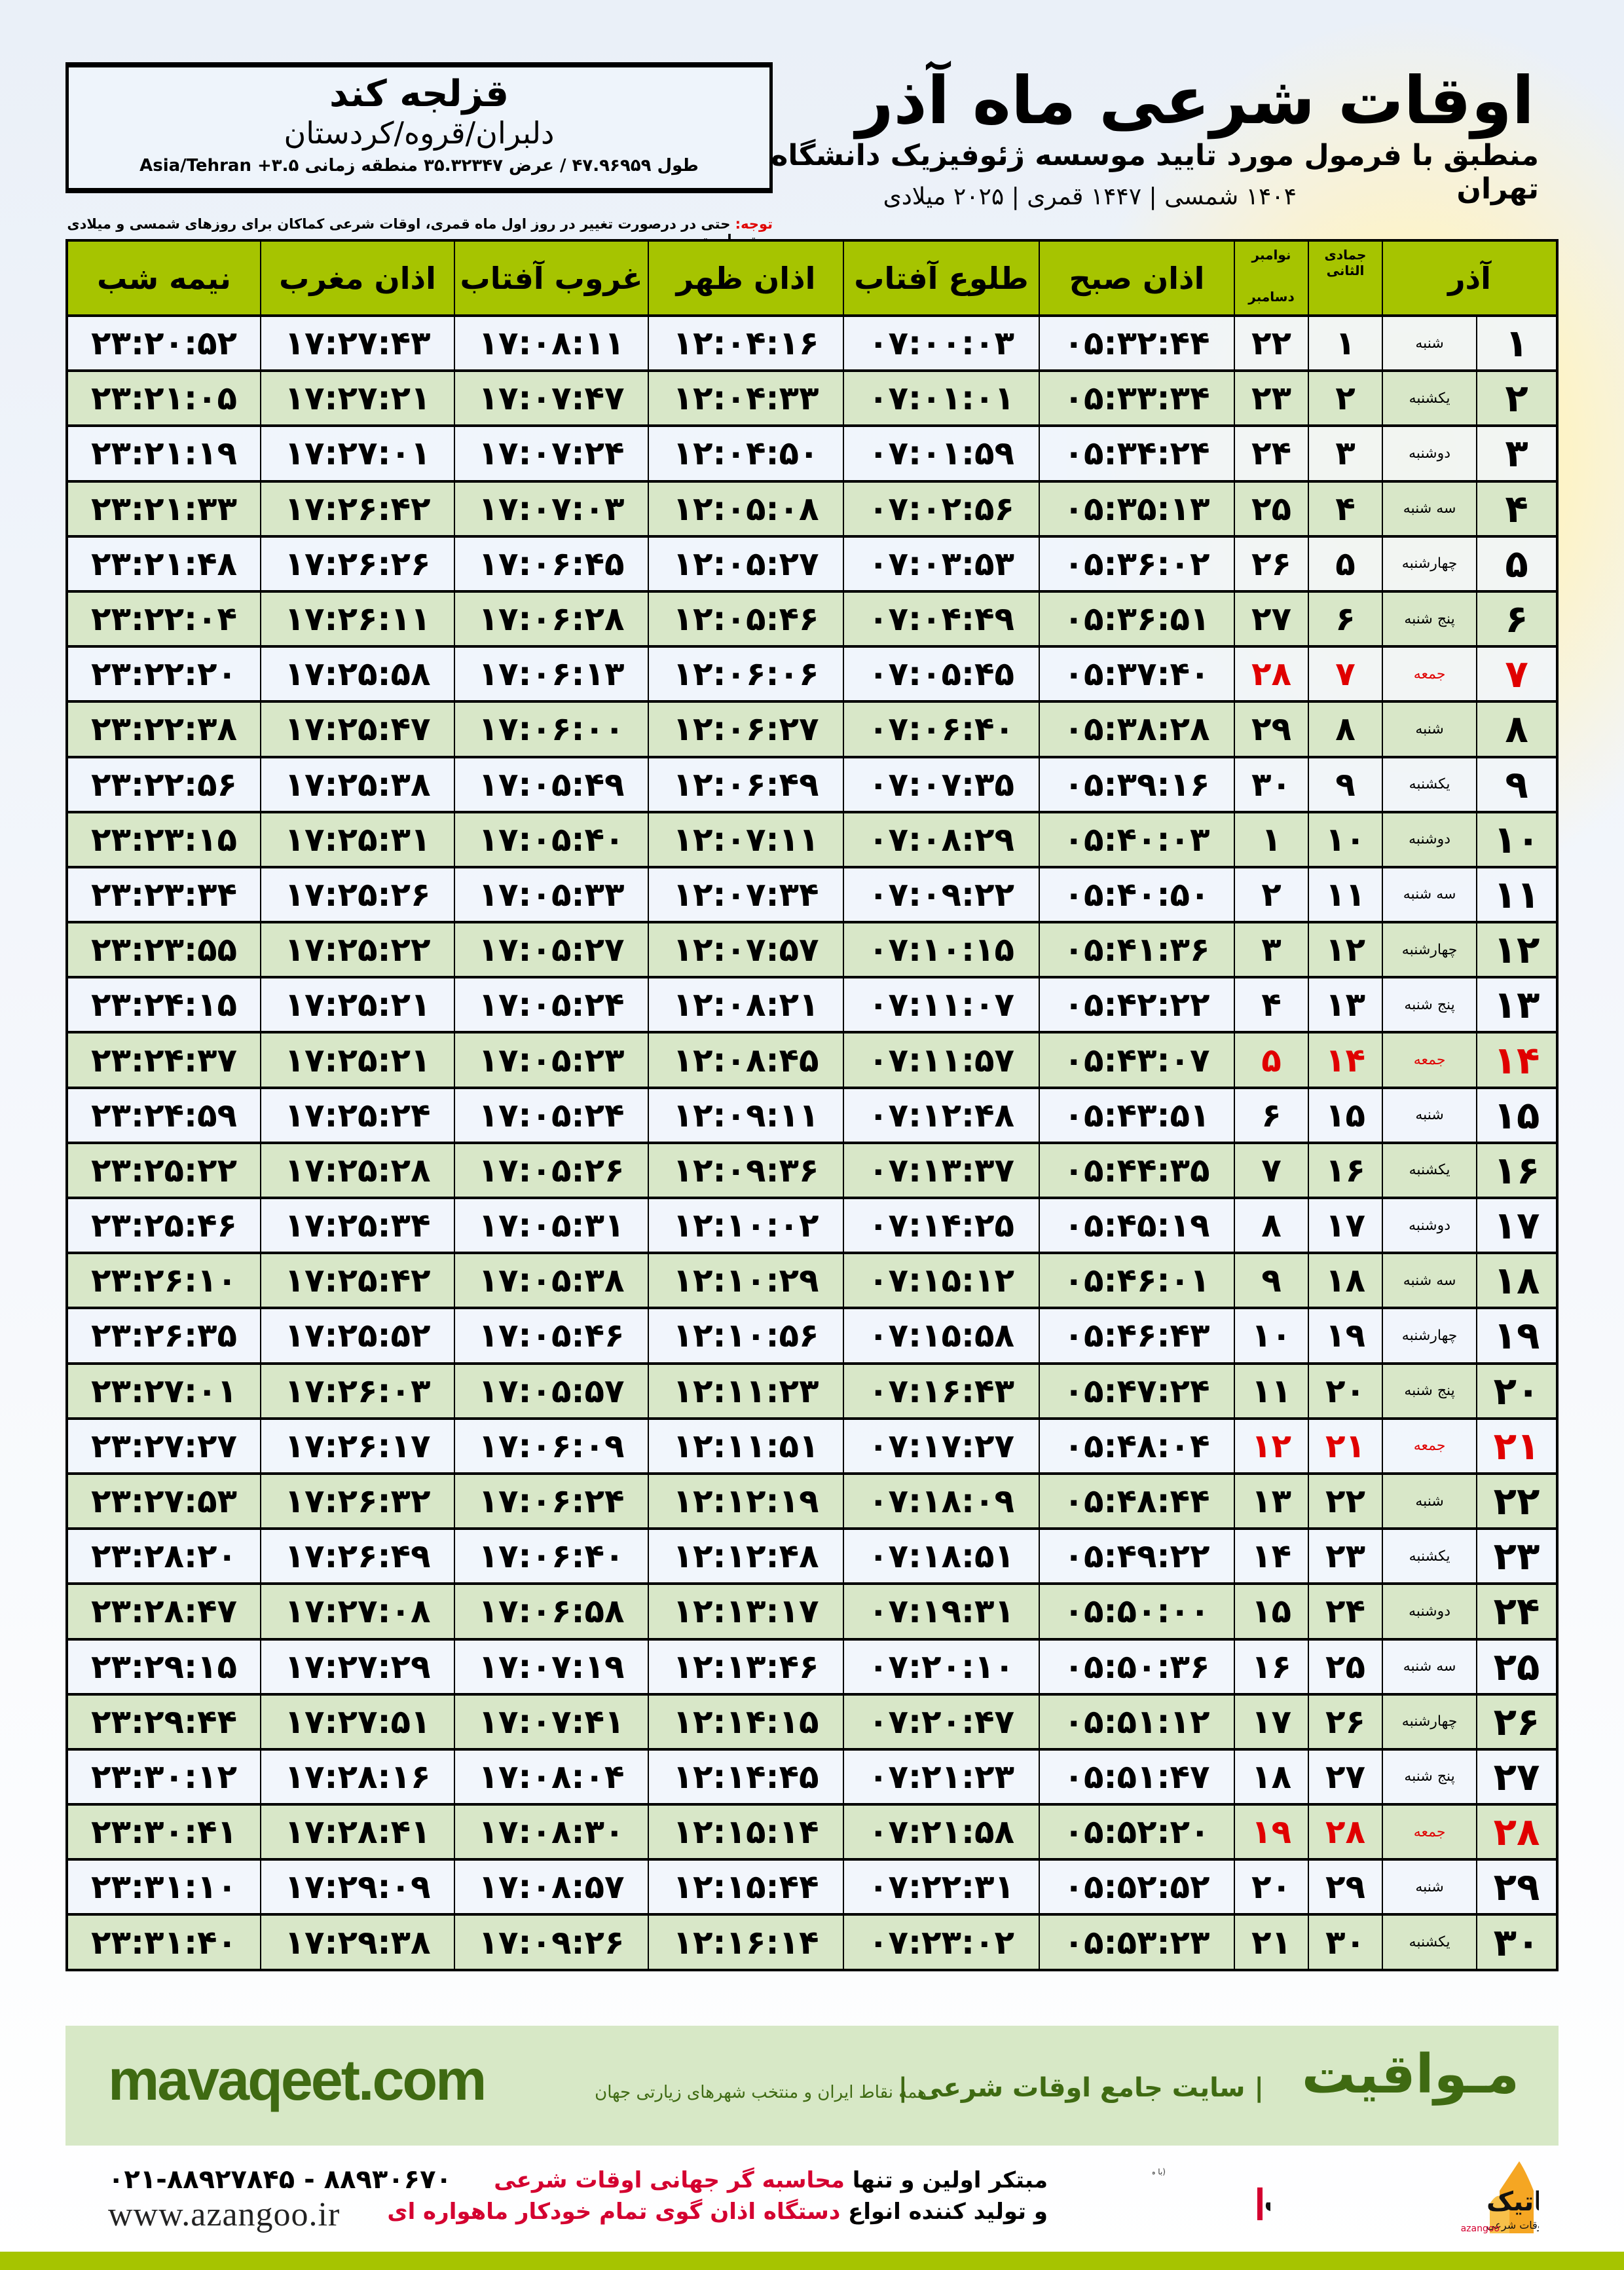 The image size is (1624, 2270). What do you see at coordinates (551, 1777) in the screenshot?
I see `sunset-time: ۱۷:۰۸:۰۴` at bounding box center [551, 1777].